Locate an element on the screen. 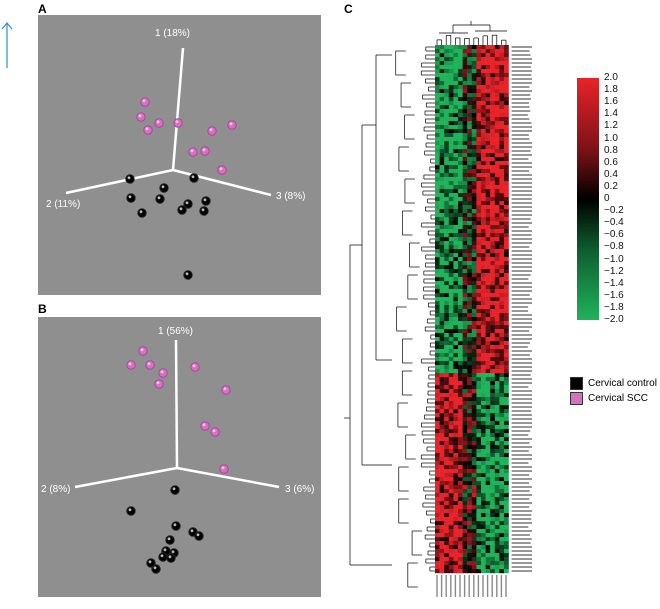 The height and width of the screenshot is (609, 660). panel-letter-b: B is located at coordinates (42, 309).